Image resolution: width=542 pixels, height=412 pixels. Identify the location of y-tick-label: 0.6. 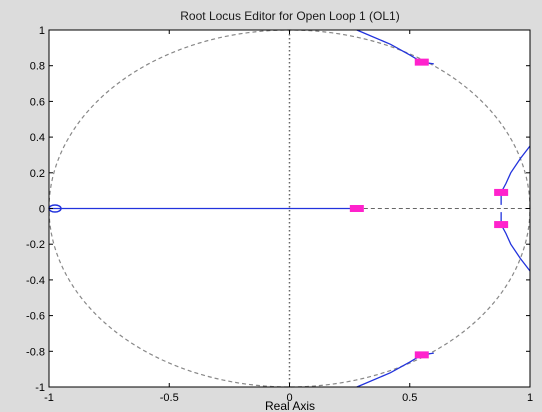
(37, 102).